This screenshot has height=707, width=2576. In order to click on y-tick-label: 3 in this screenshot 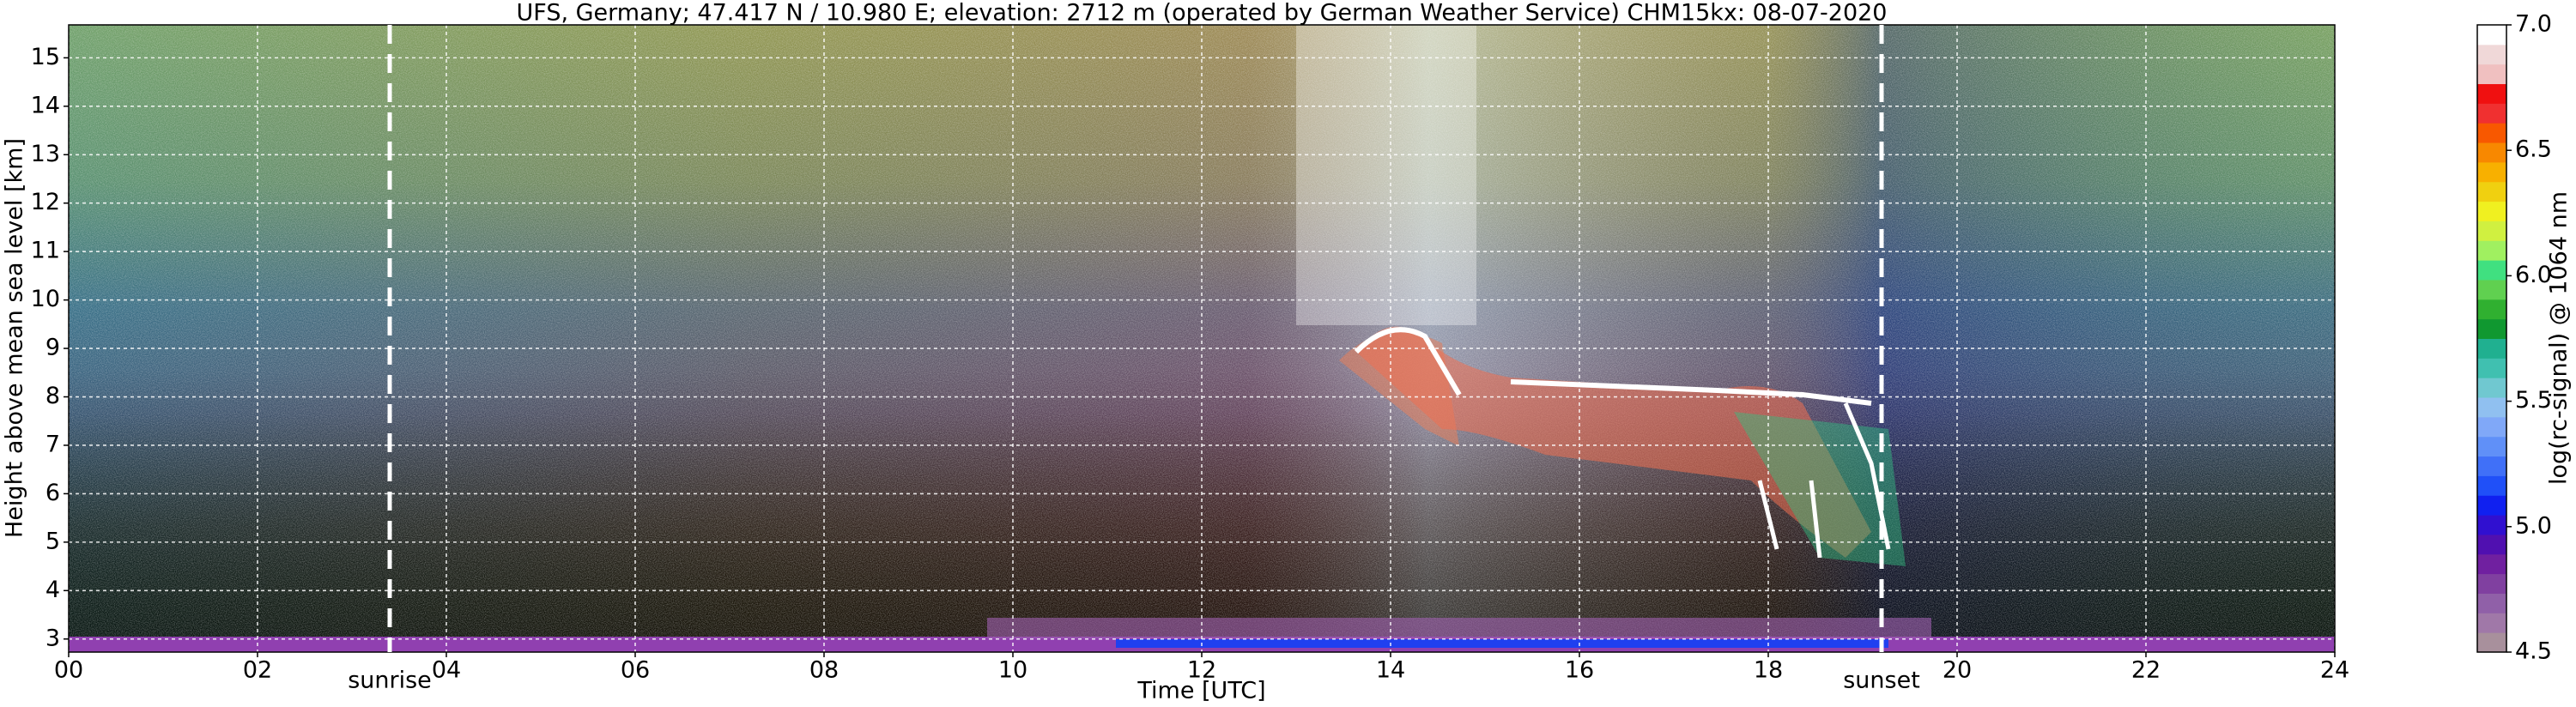, I will do `click(52, 638)`.